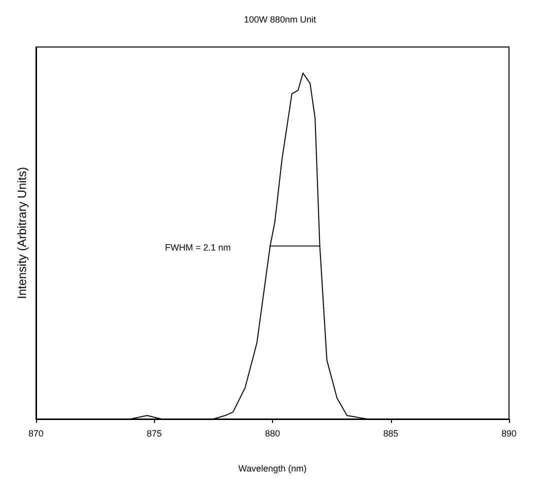 The height and width of the screenshot is (491, 550). I want to click on x-tick-label: 885, so click(390, 433).